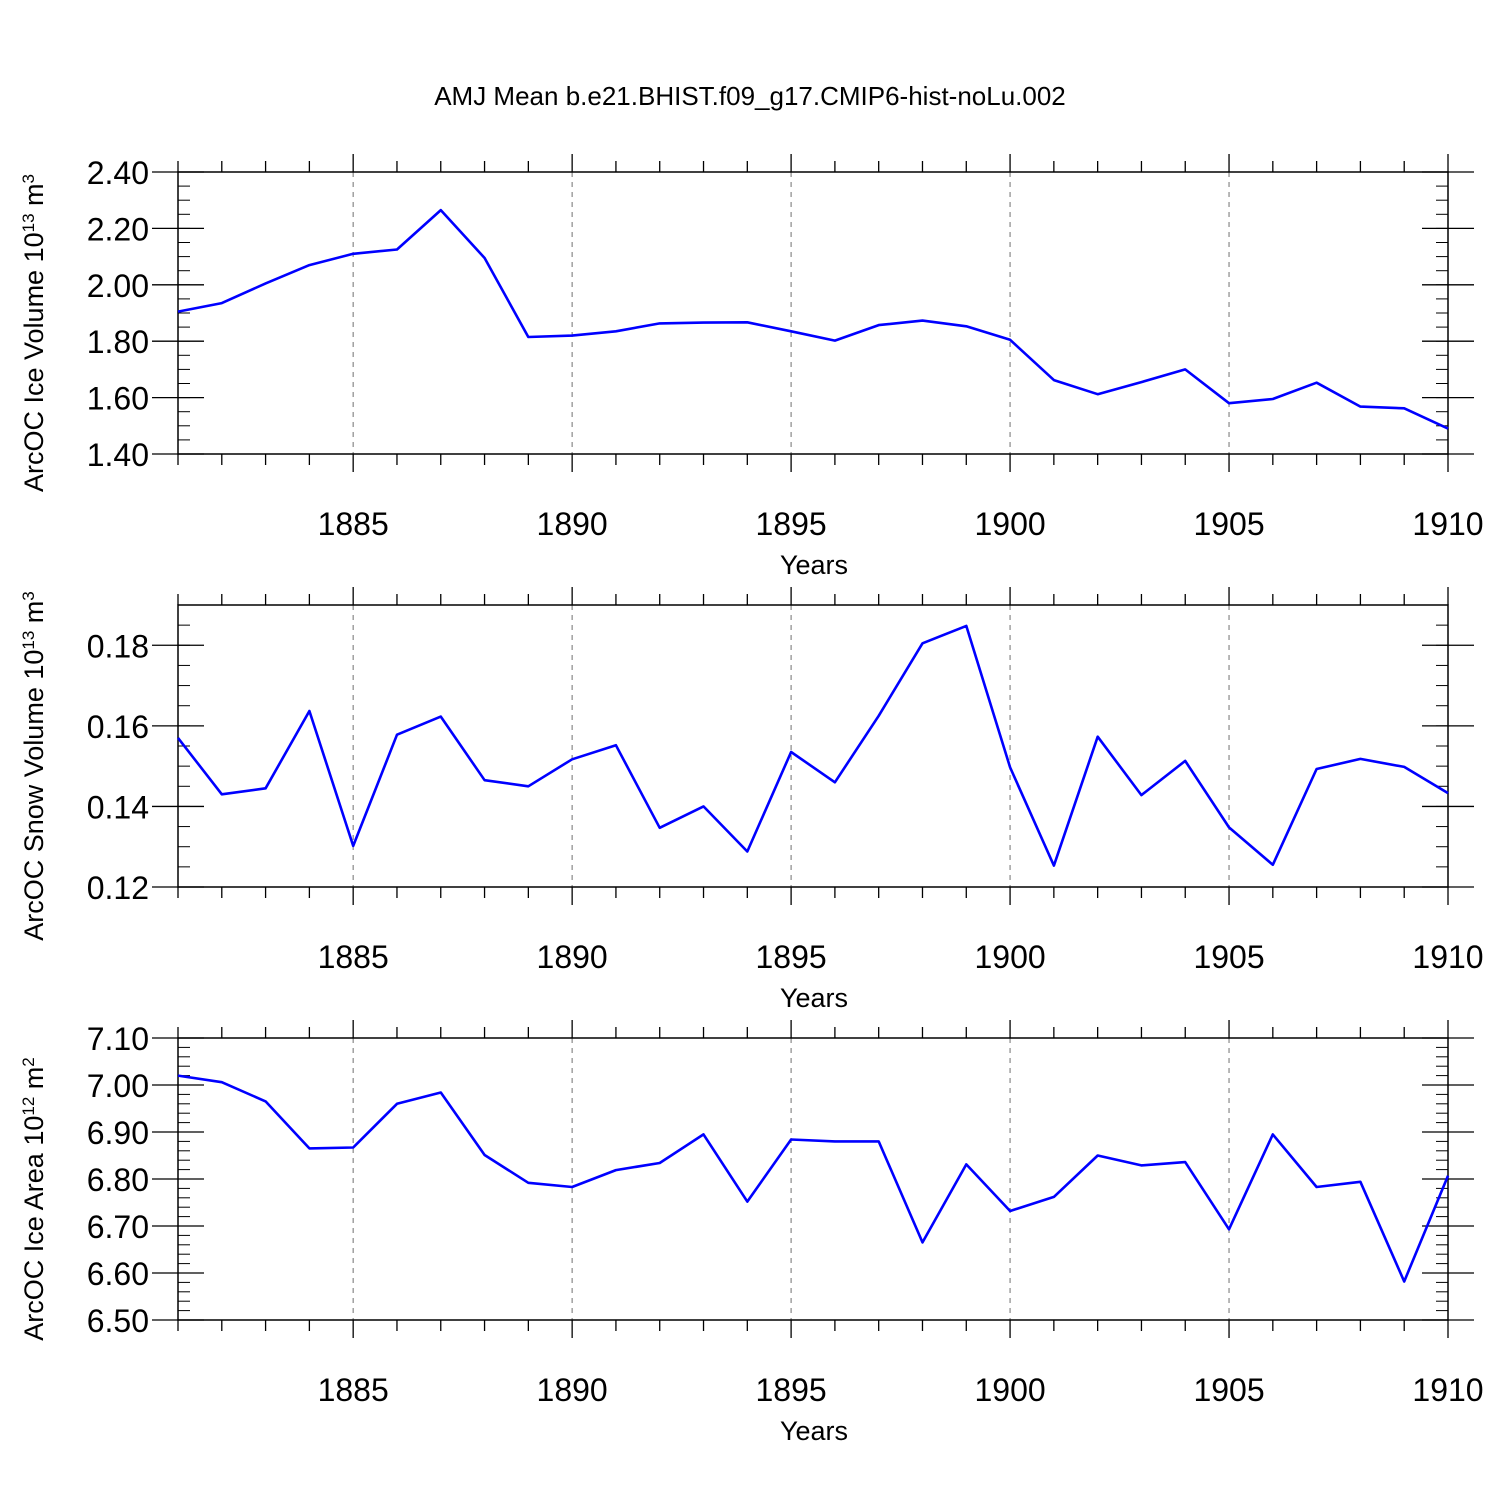  Describe the element at coordinates (118, 229) in the screenshot. I see `y-tick-label: 2.20` at that location.